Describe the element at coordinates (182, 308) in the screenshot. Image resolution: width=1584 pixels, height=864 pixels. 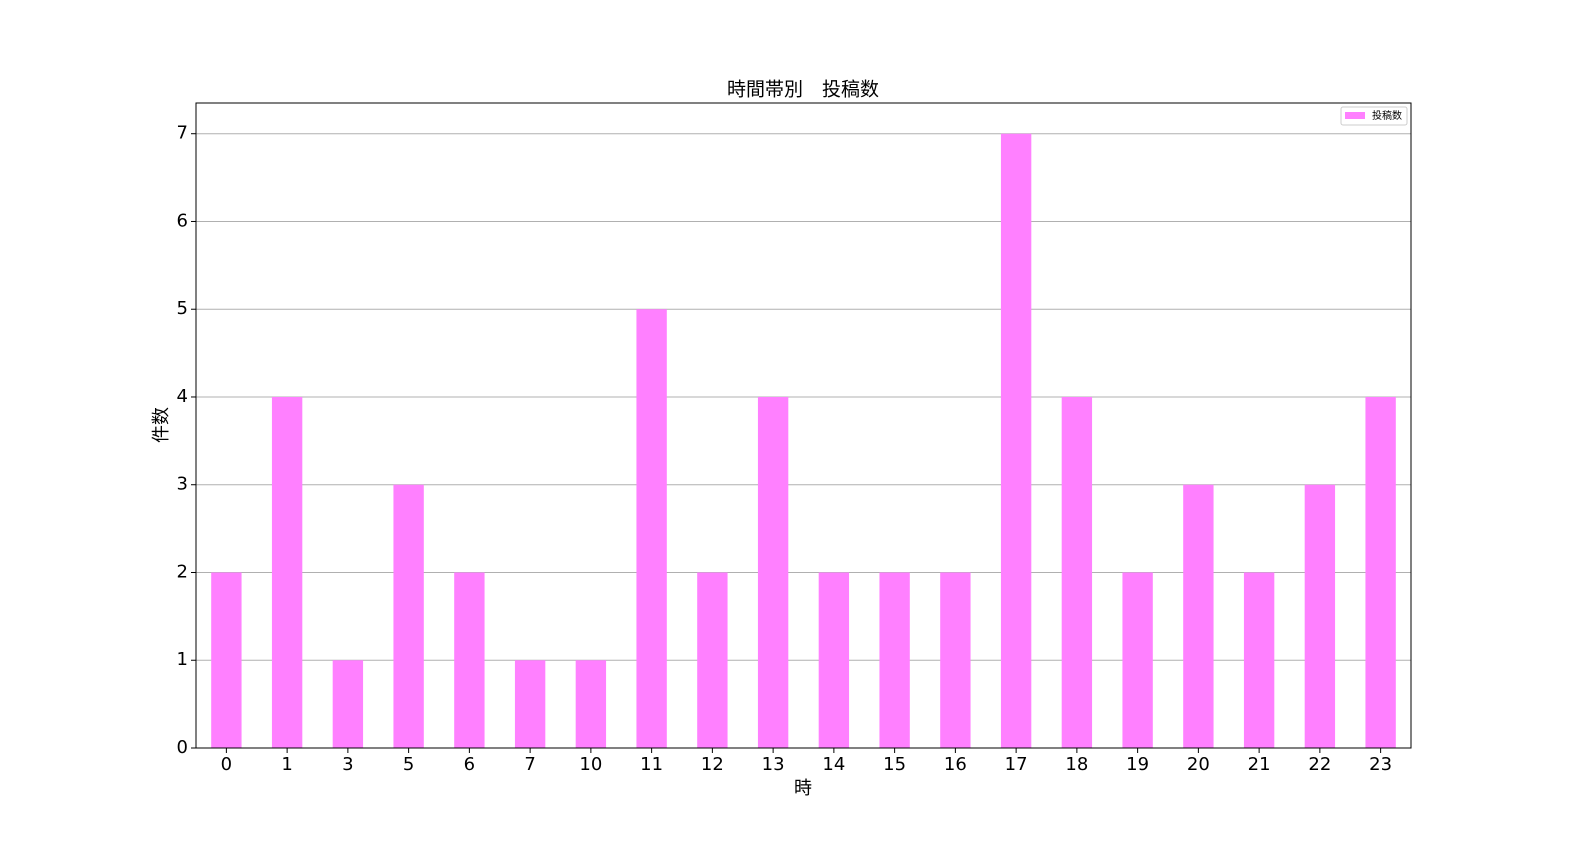
I see `y-tick-label: 5` at that location.